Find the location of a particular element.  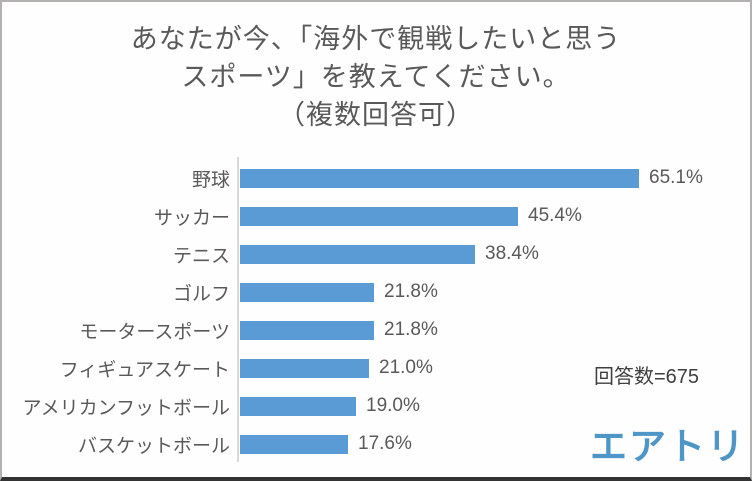

value-label: 21.0% is located at coordinates (406, 367).